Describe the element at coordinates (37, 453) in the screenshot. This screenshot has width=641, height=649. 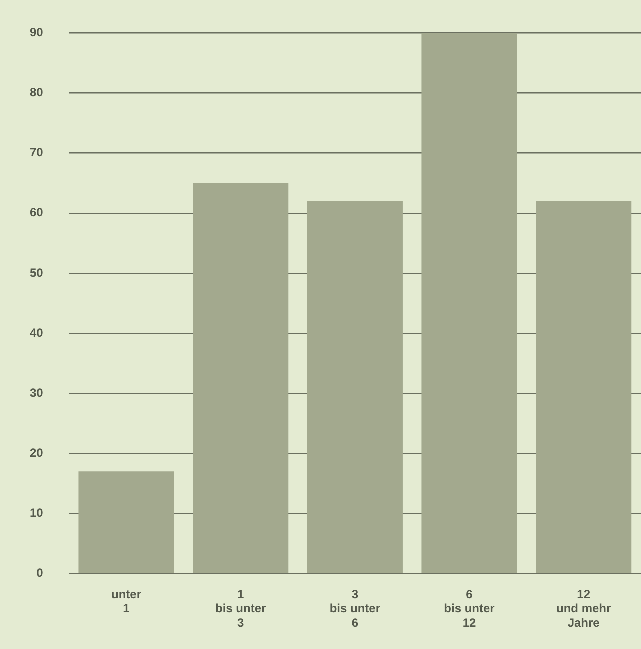
I see `y-tick-label: 20` at that location.